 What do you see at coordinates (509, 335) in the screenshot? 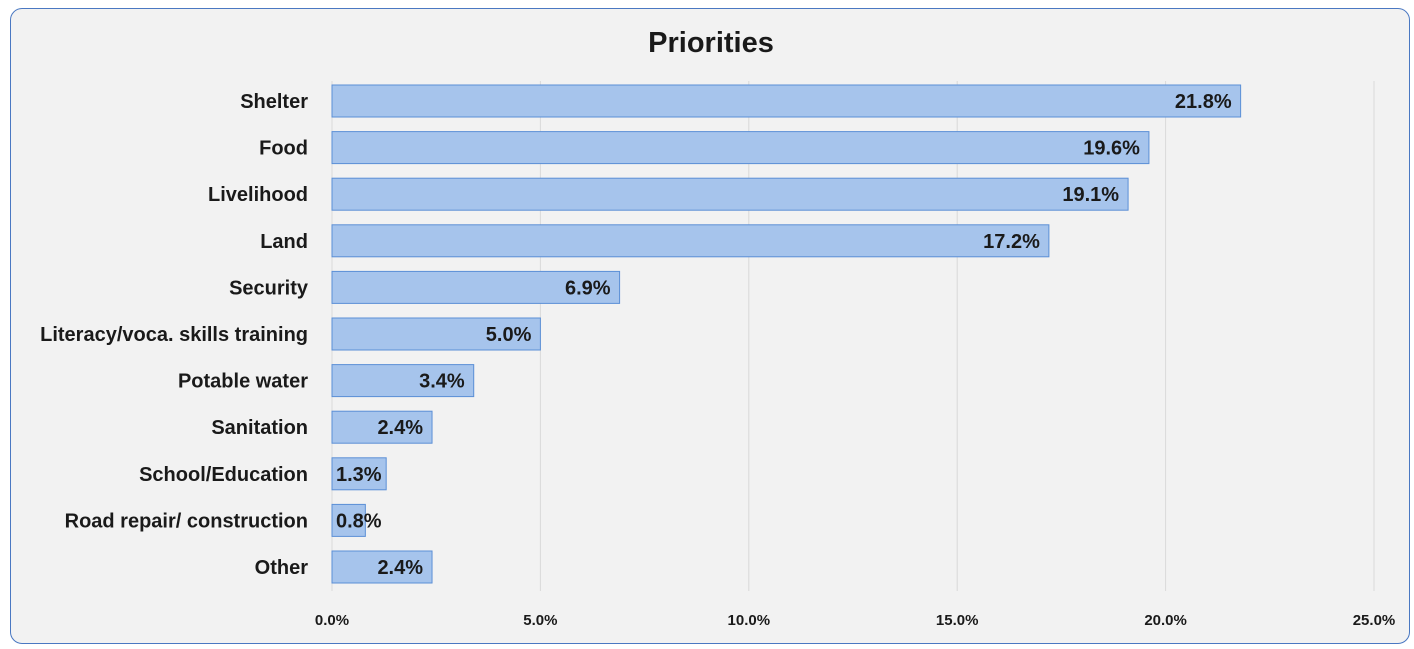
I see `value-label-literacy-voca-skills-training: 5.0%` at bounding box center [509, 335].